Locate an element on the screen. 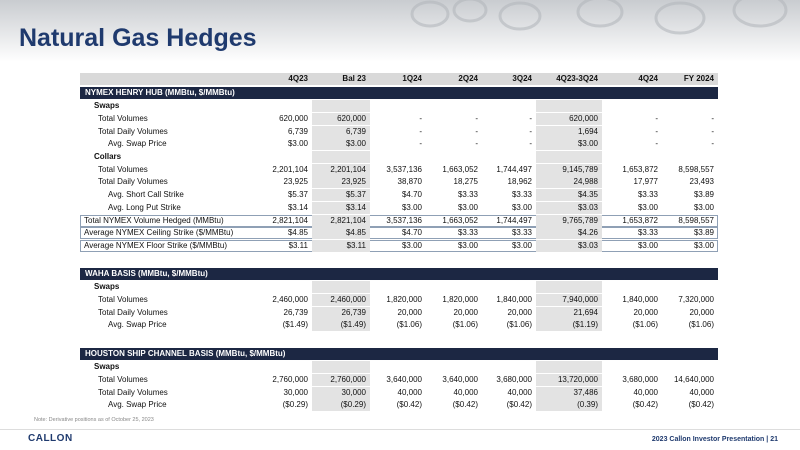  cell: 7,320,000 is located at coordinates (696, 299).